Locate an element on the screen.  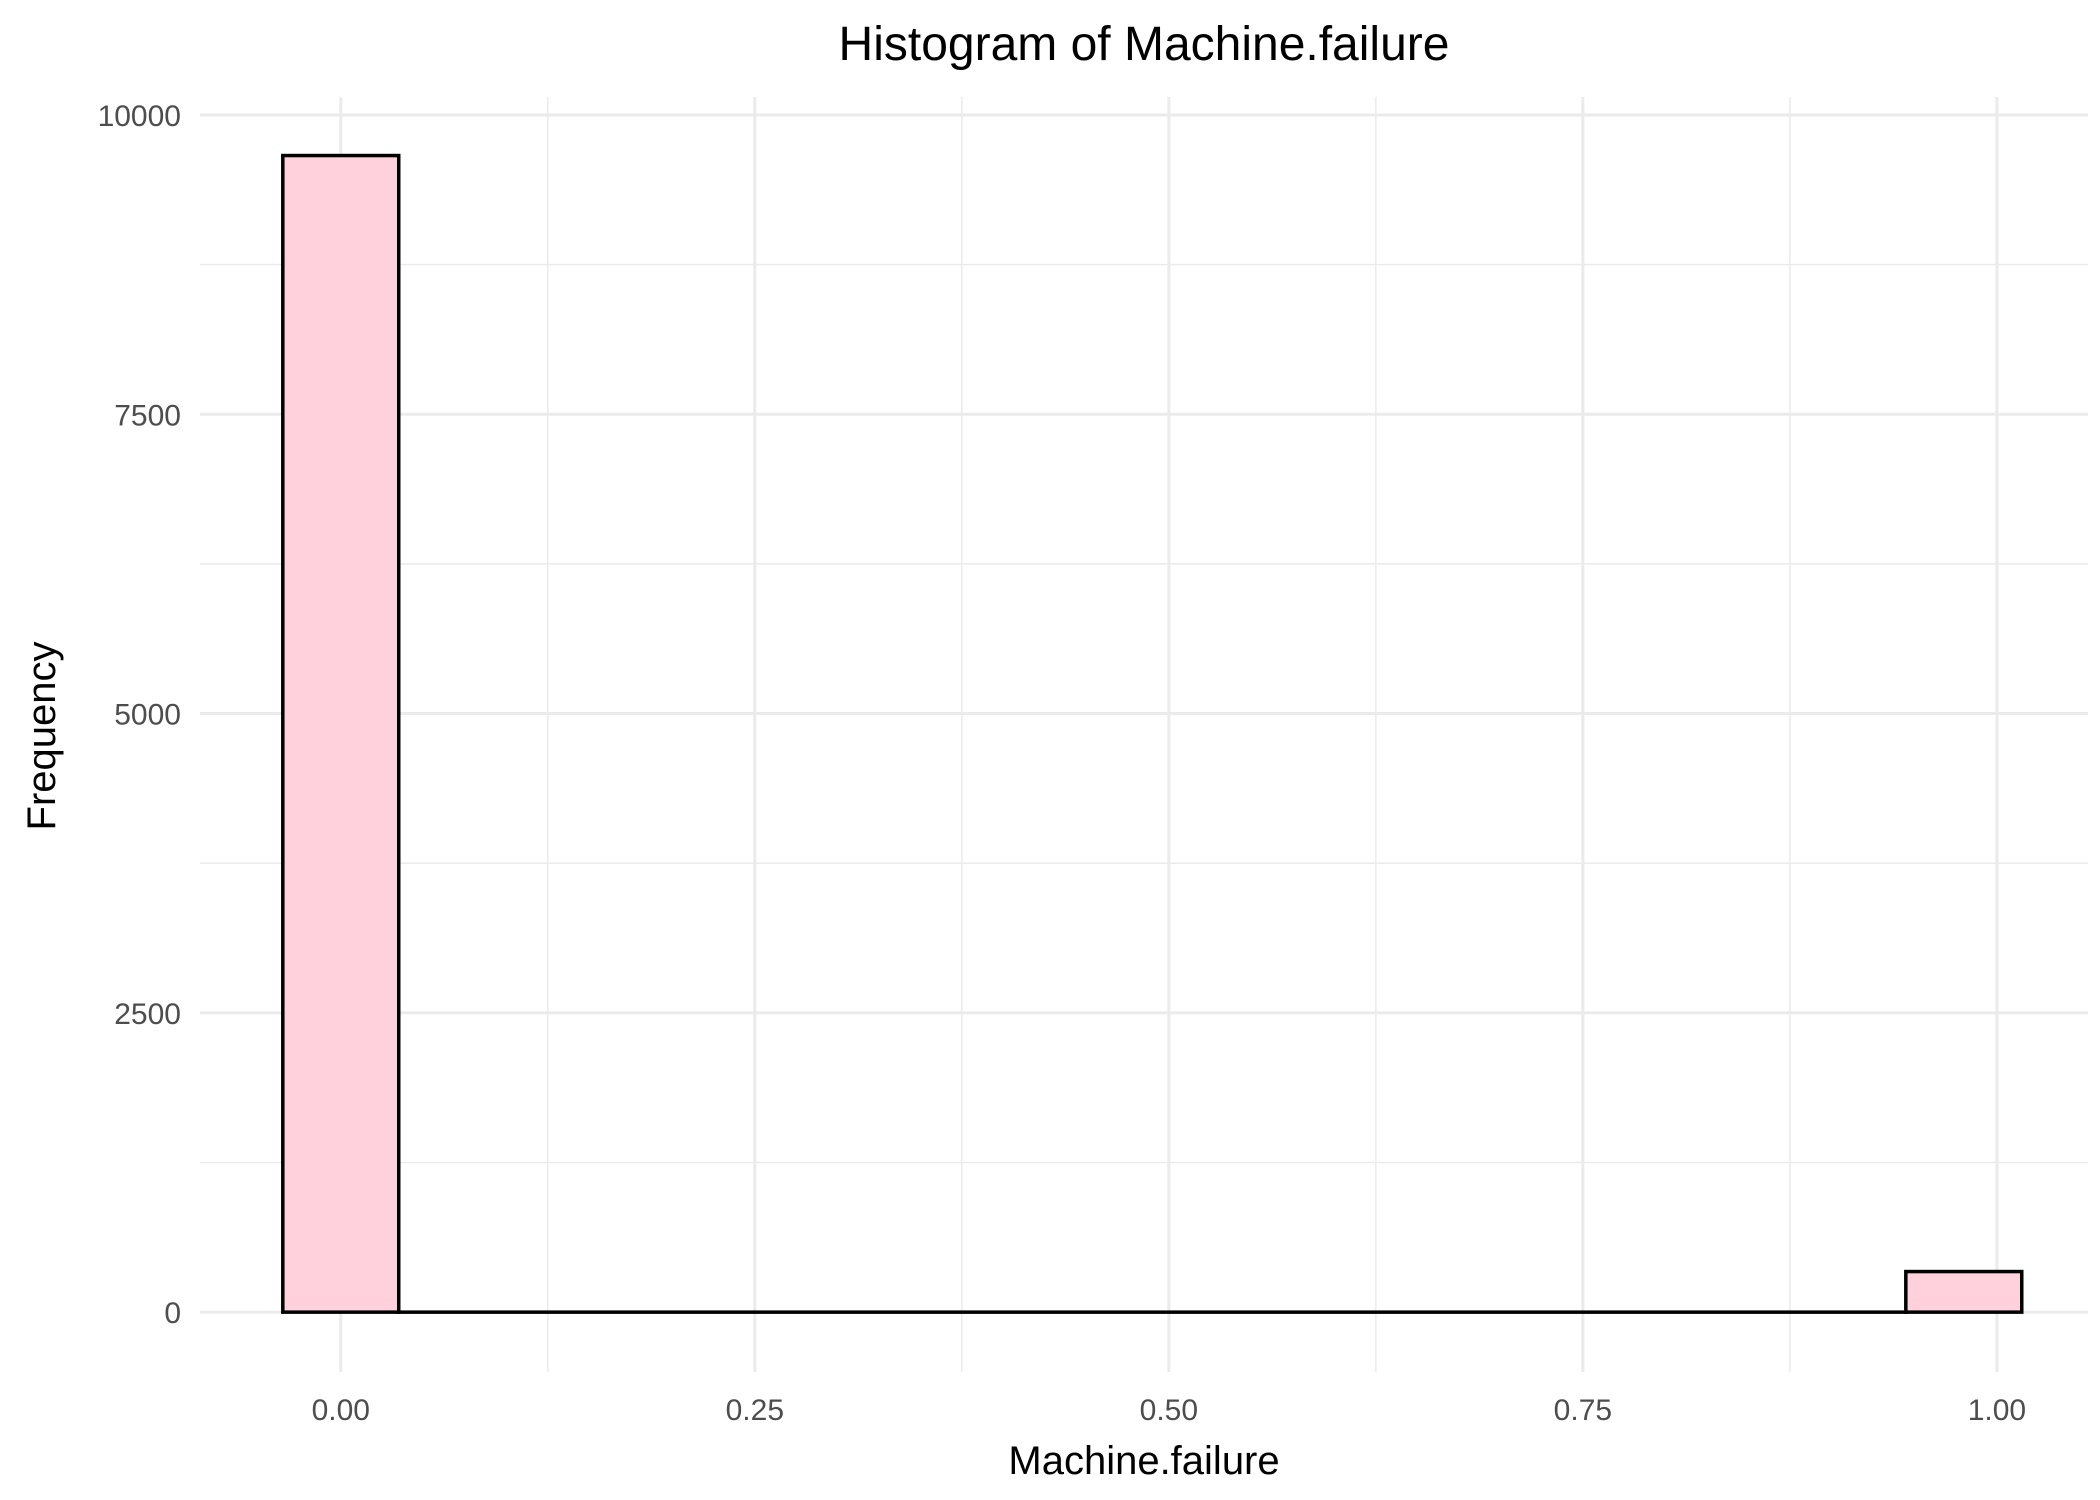
y-axis-label: Frequency is located at coordinates (42, 736).